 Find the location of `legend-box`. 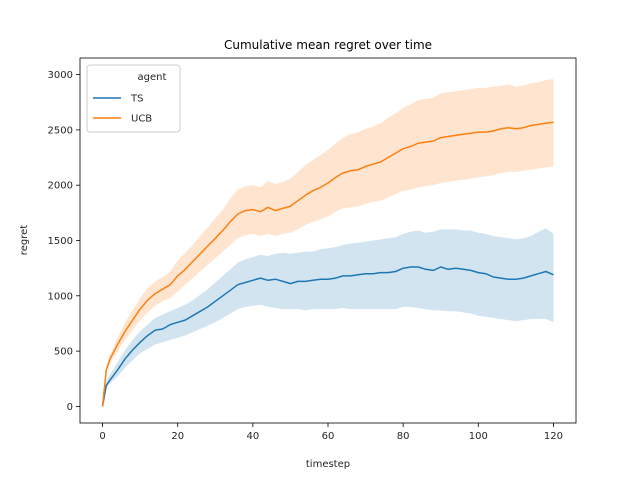

legend-box is located at coordinates (133, 98).